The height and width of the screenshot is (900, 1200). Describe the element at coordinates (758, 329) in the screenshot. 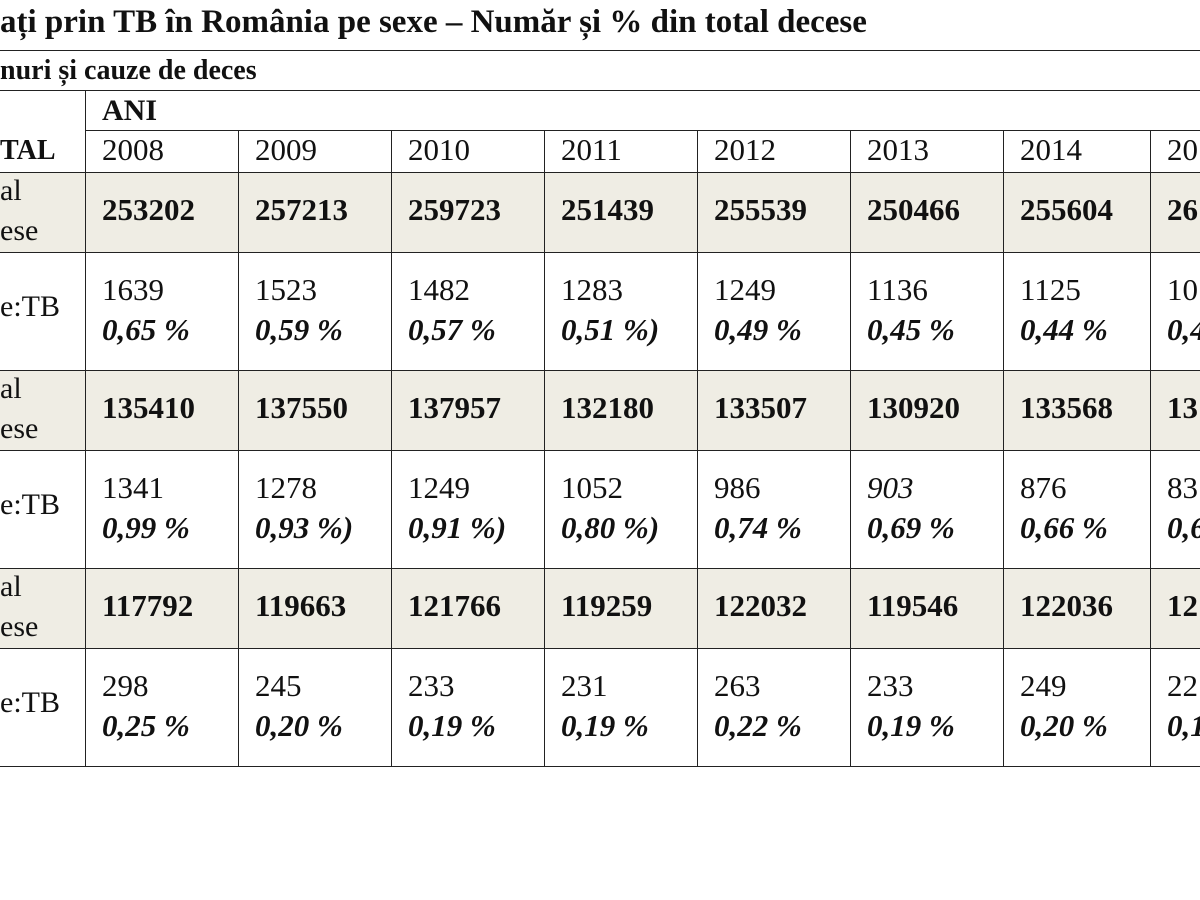

I see `tb-percent-value: 0,49 %` at that location.